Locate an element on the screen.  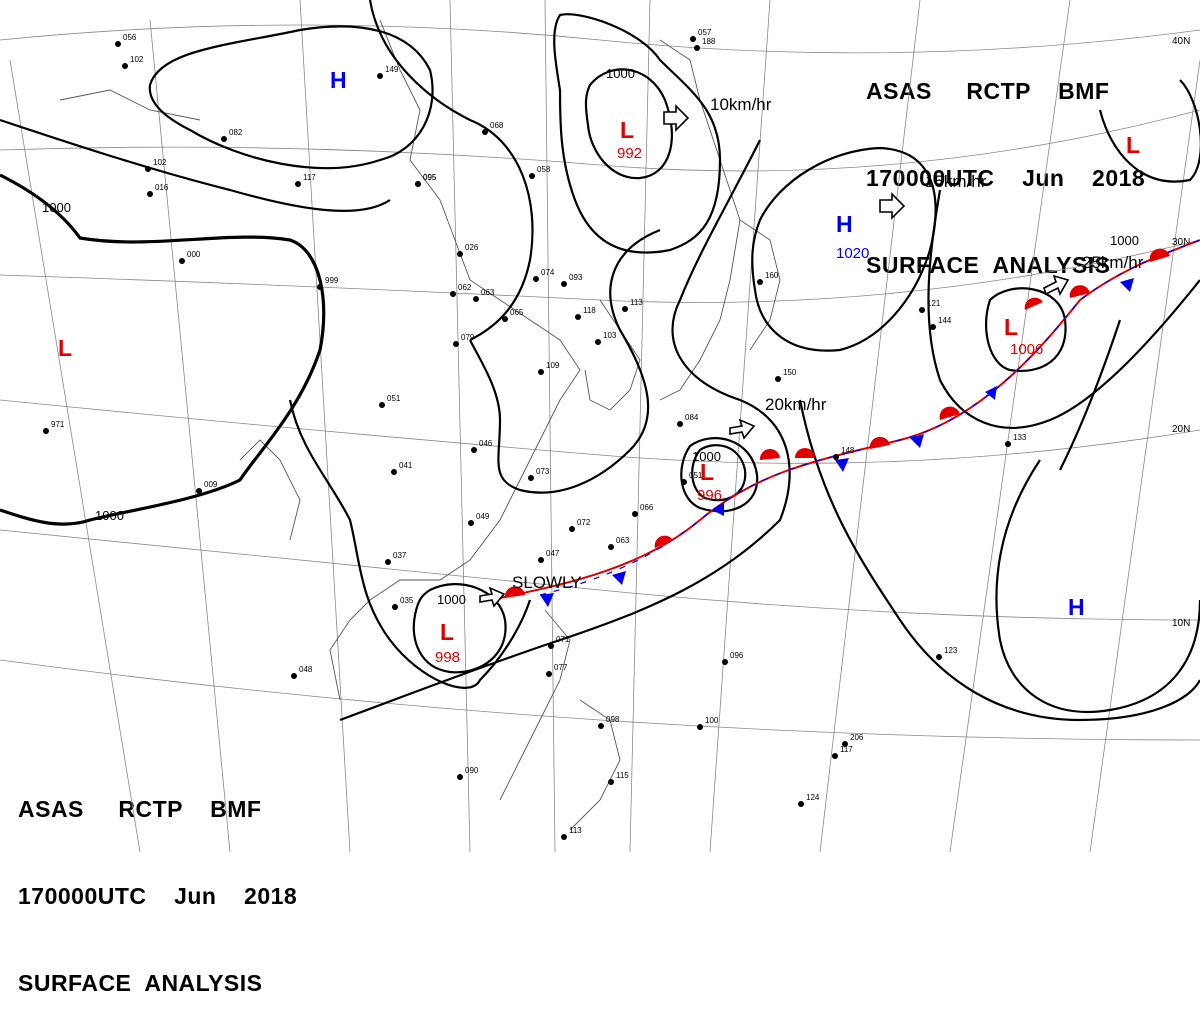
low-center-north: L is located at coordinates (627, 130).